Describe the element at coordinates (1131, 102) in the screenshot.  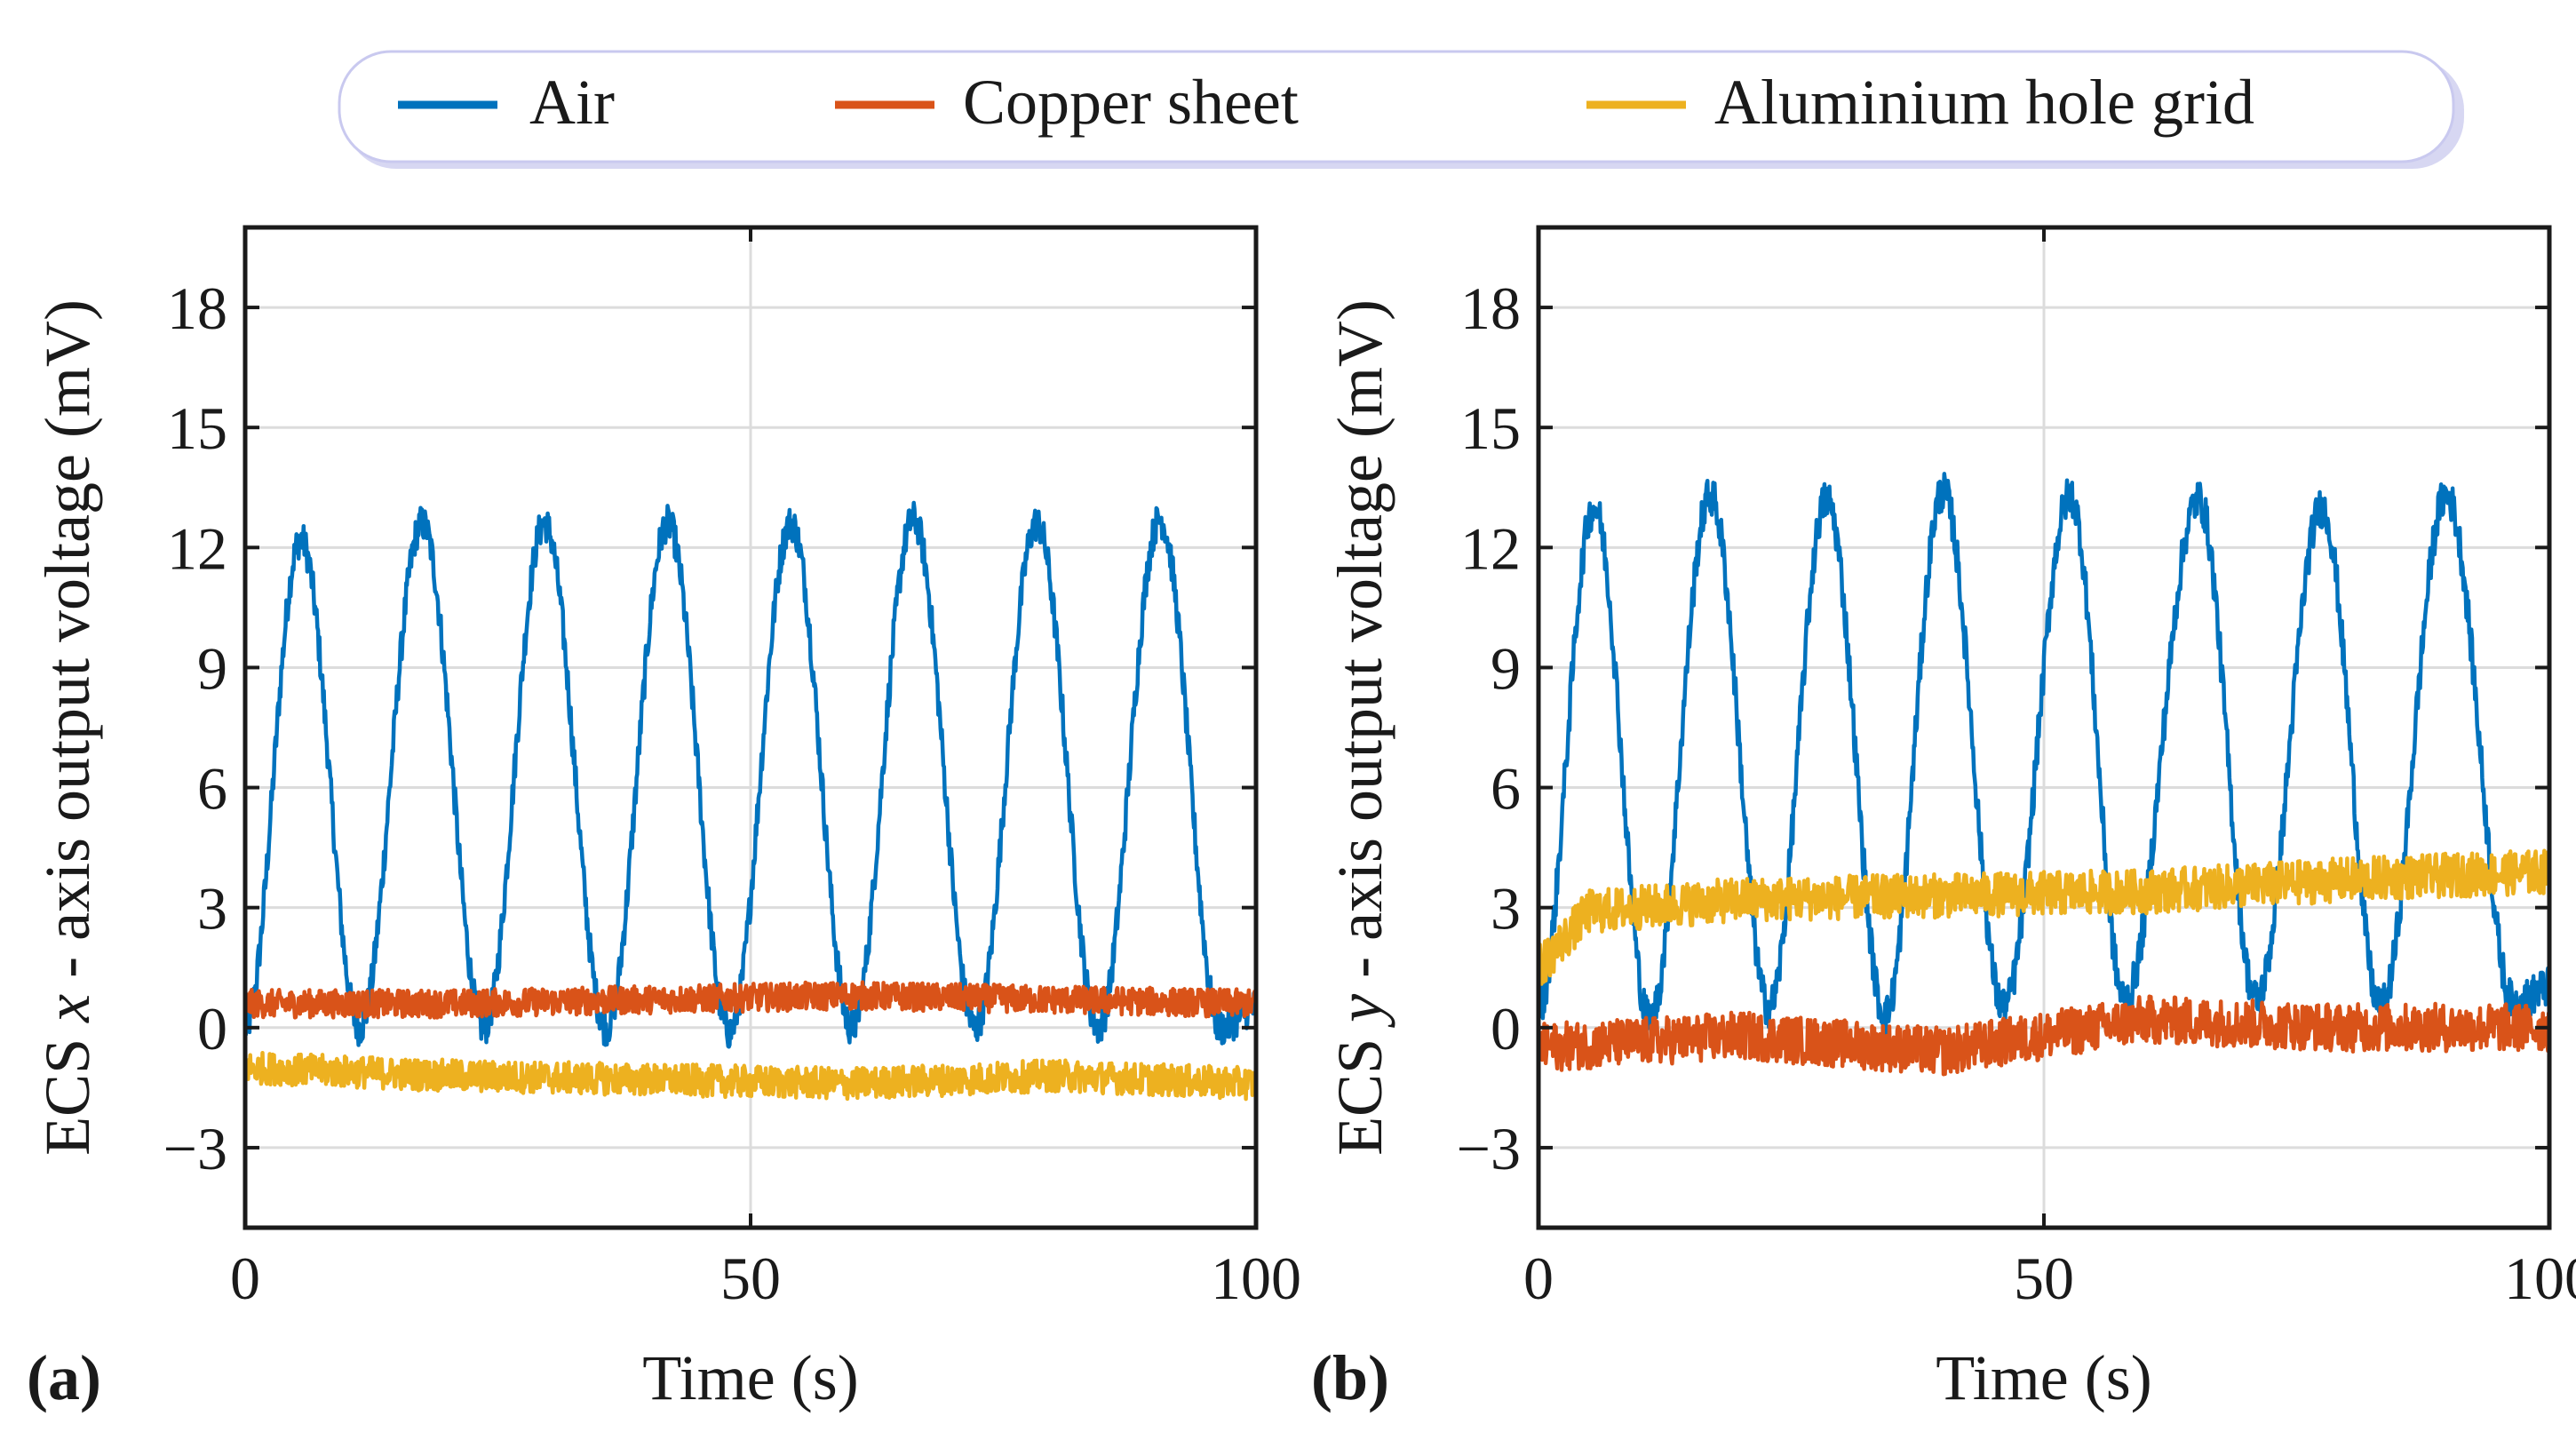
I see `legend-label-copper-sheet: Copper sheet` at that location.